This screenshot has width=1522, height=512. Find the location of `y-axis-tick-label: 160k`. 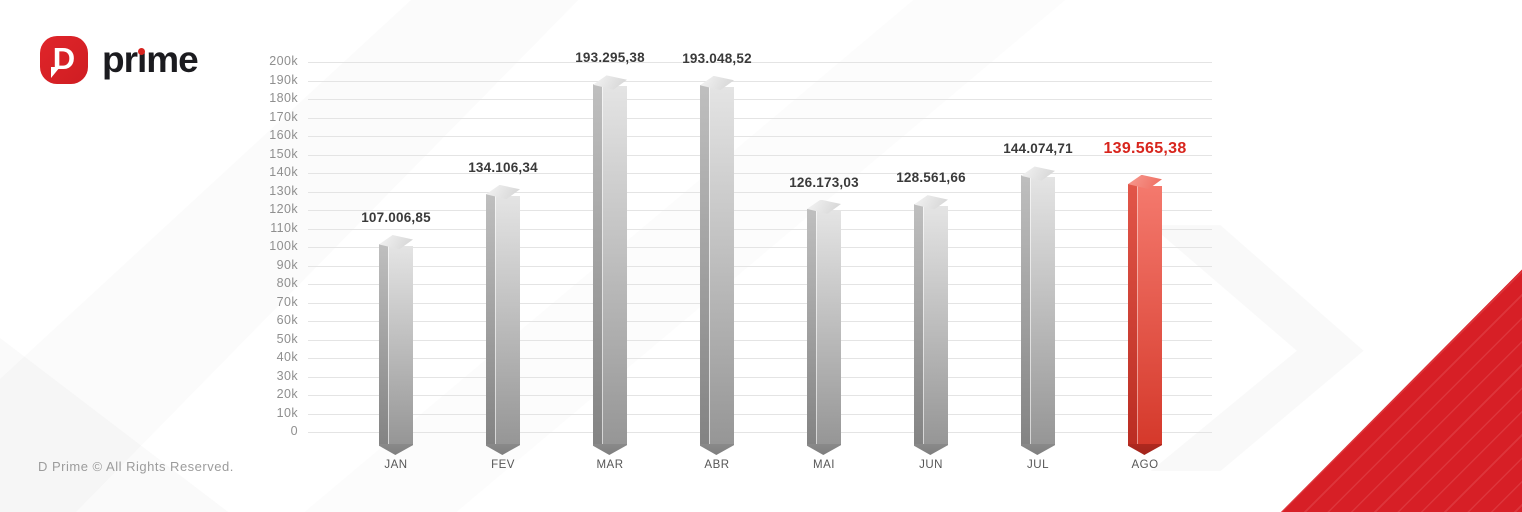

y-axis-tick-label: 160k is located at coordinates (283, 135).